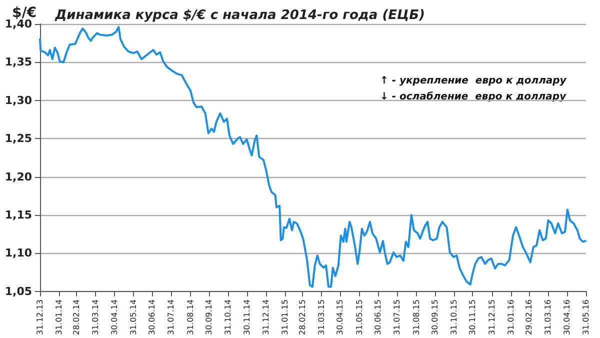  What do you see at coordinates (18, 100) in the screenshot?
I see `y-tick-label: 1,30` at bounding box center [18, 100].